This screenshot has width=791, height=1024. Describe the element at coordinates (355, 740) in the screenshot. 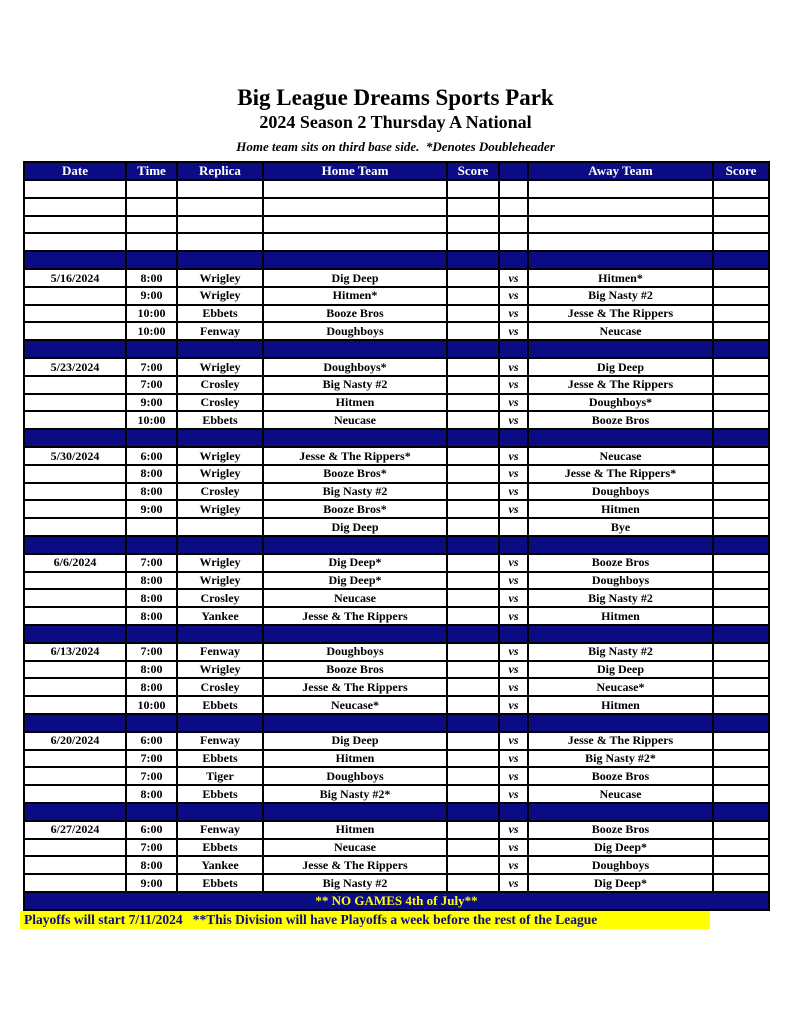

I see `home-team-cell: Dig Deep` at that location.